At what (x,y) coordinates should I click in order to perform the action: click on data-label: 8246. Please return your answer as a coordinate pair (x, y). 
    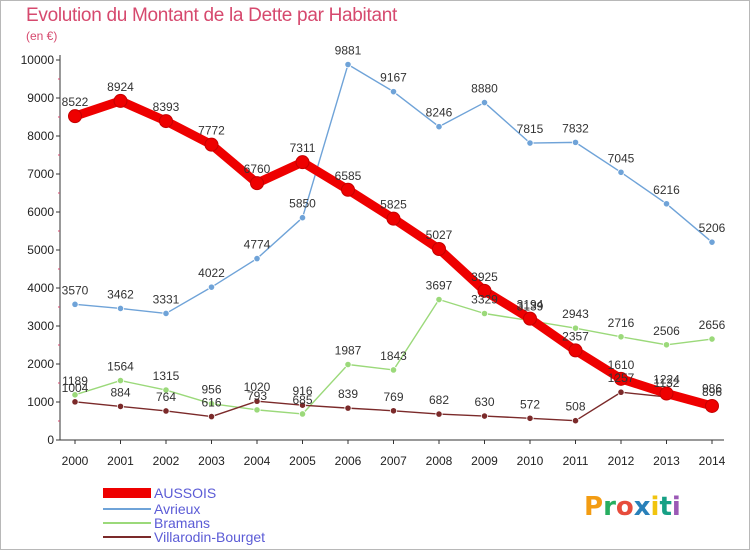
    Looking at the image, I should click on (439, 113).